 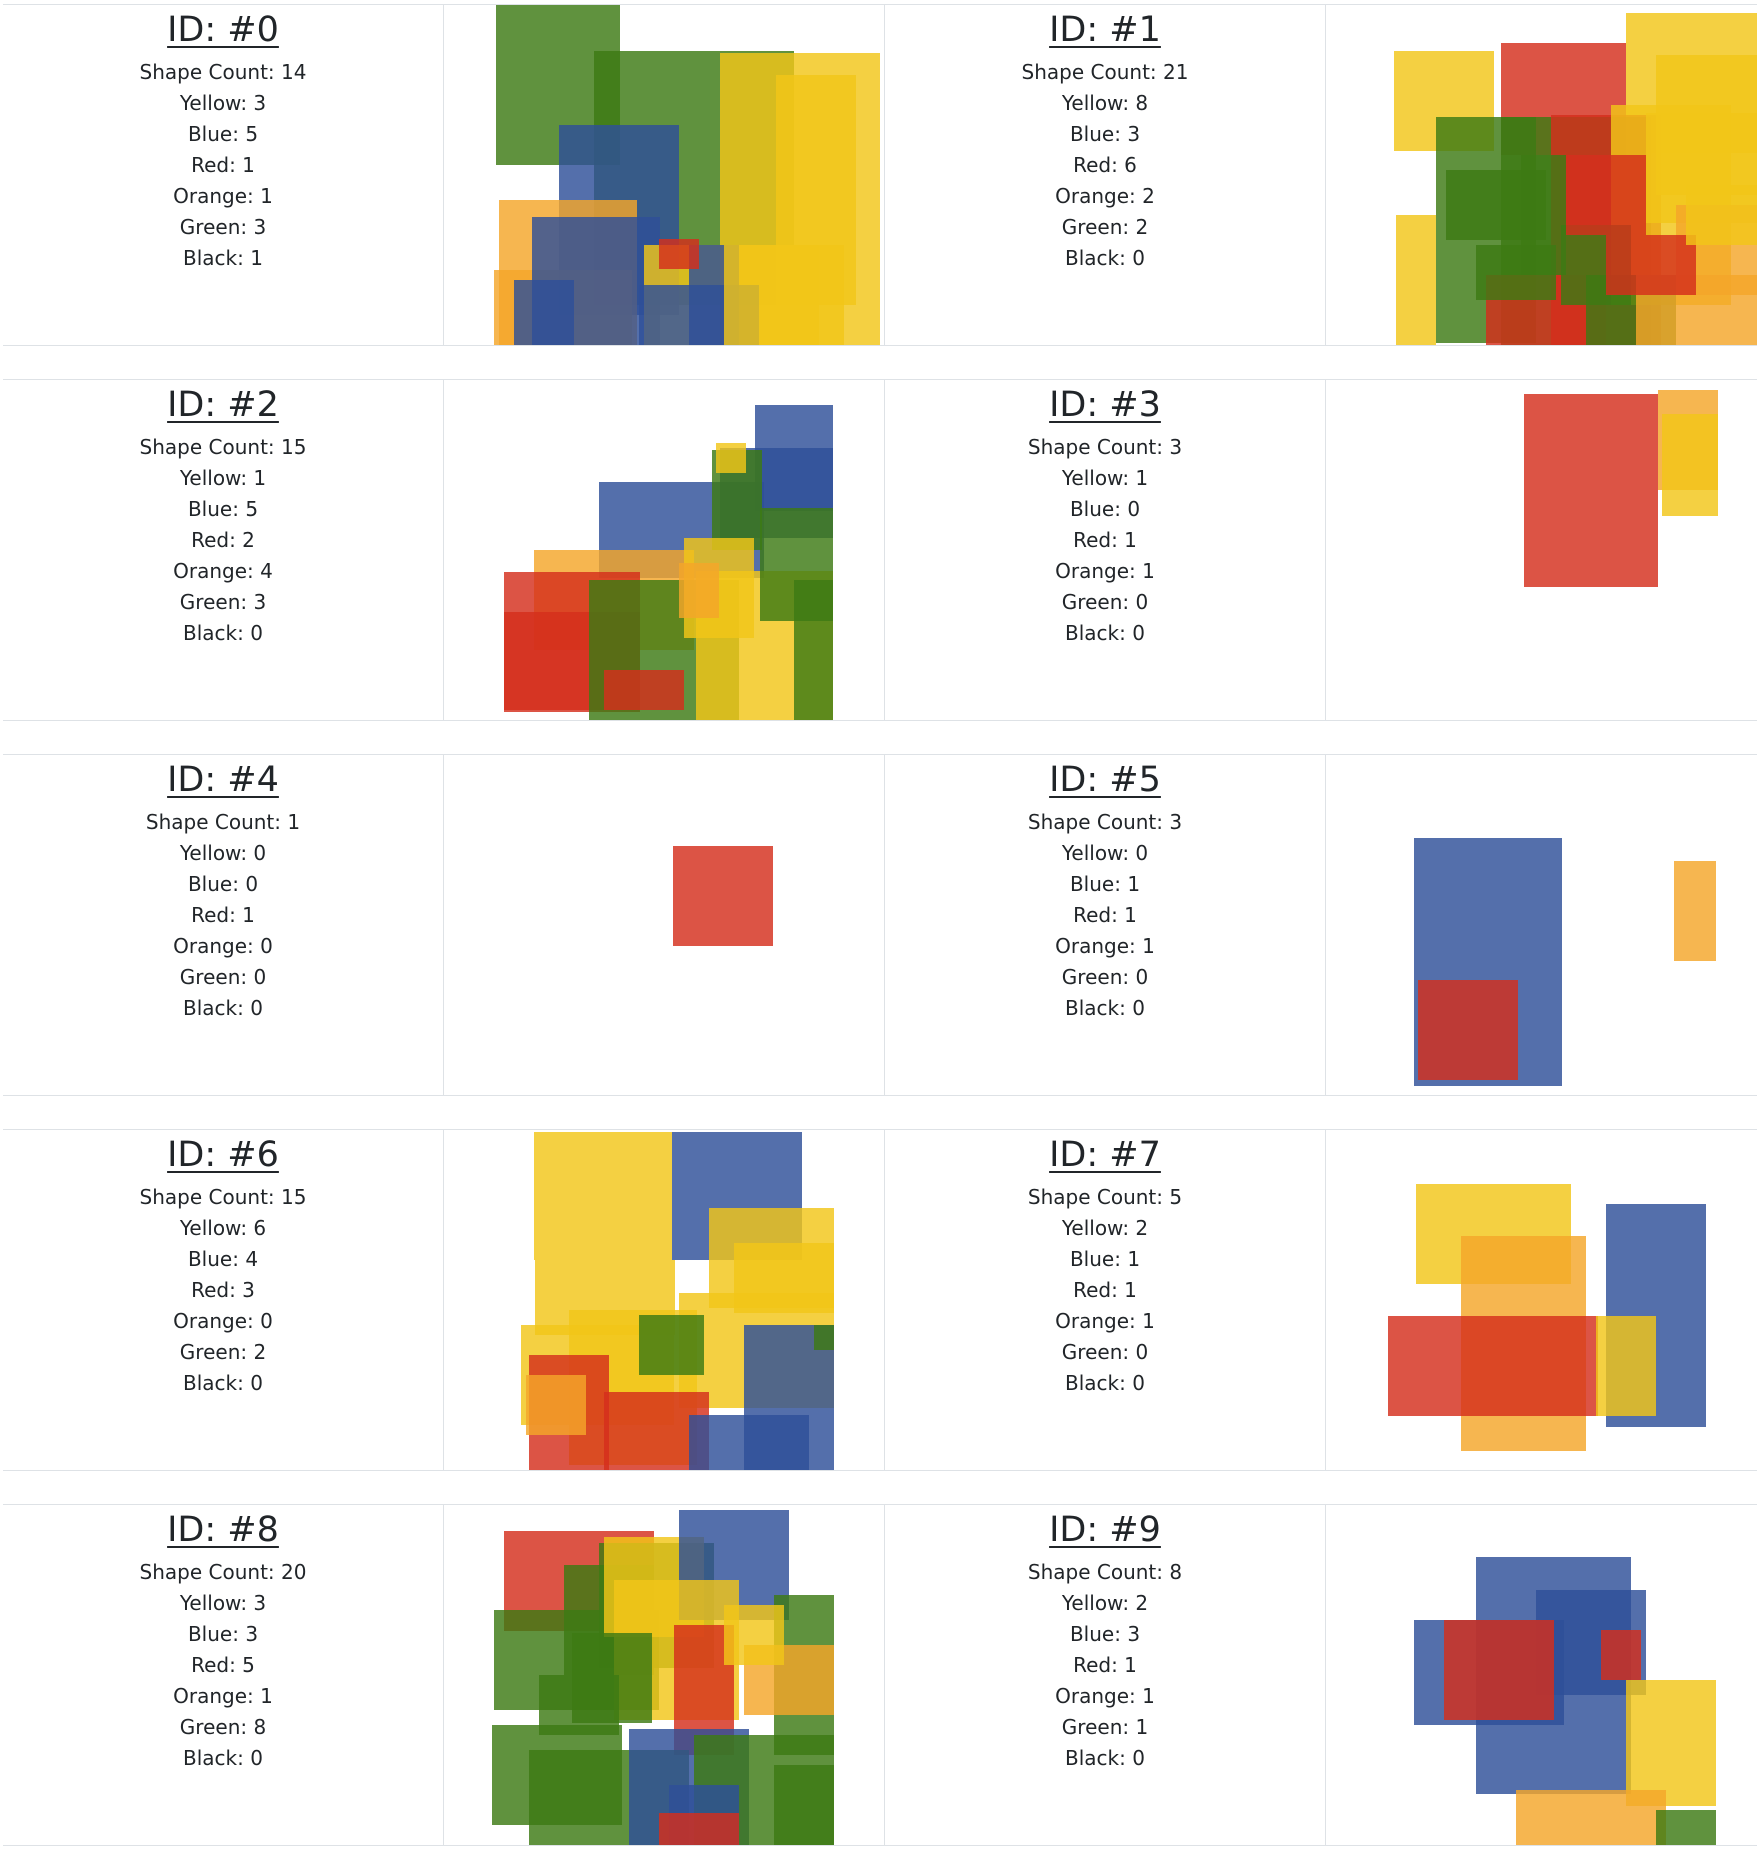 I want to click on stat-orange: Orange: 4, so click(x=223, y=571).